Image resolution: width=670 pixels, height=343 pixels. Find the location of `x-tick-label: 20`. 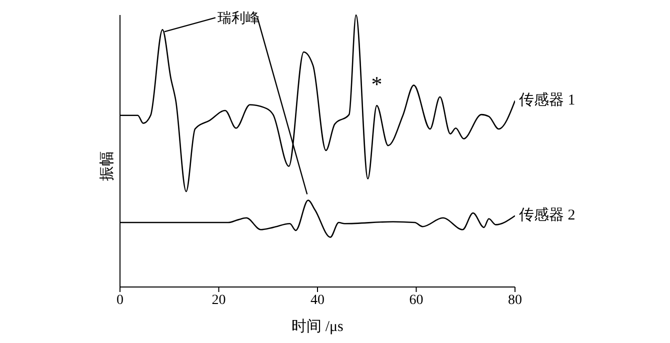

x-tick-label: 20 is located at coordinates (219, 300).